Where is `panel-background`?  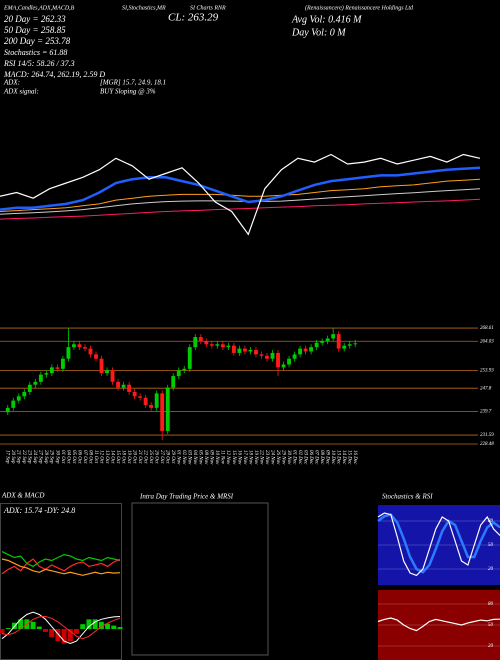
panel-background is located at coordinates (439, 625).